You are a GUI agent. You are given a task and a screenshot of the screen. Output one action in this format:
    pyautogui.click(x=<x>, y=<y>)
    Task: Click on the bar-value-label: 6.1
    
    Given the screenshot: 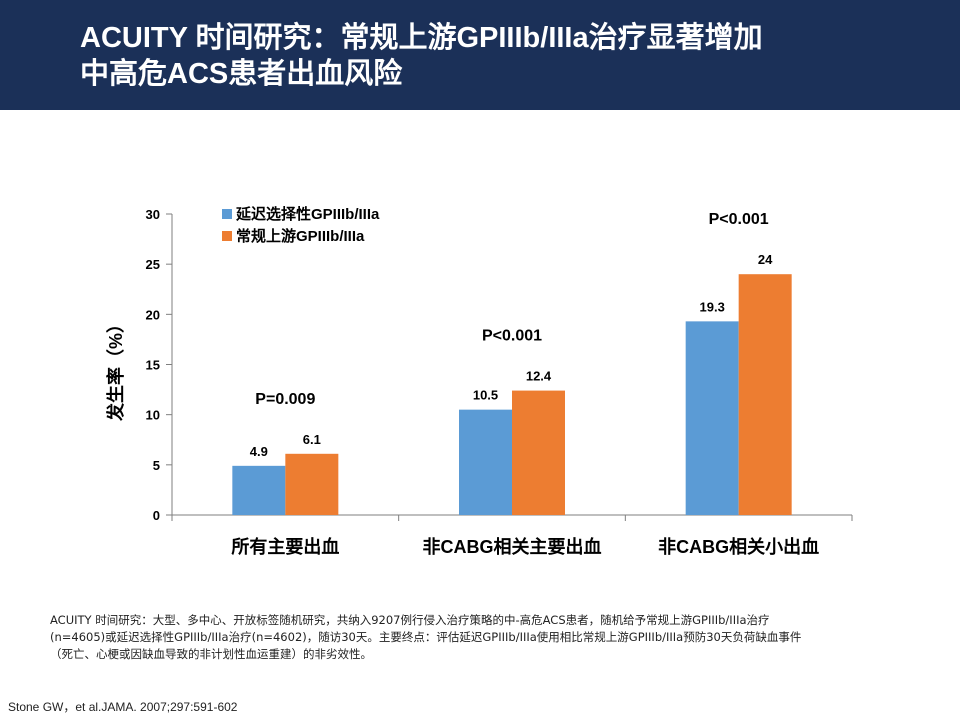 What is the action you would take?
    pyautogui.click(x=312, y=439)
    